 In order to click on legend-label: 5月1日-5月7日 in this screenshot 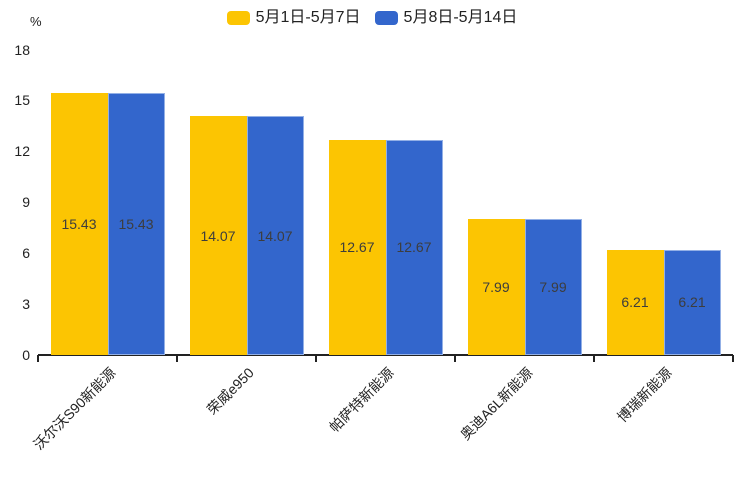, I will do `click(308, 17)`.